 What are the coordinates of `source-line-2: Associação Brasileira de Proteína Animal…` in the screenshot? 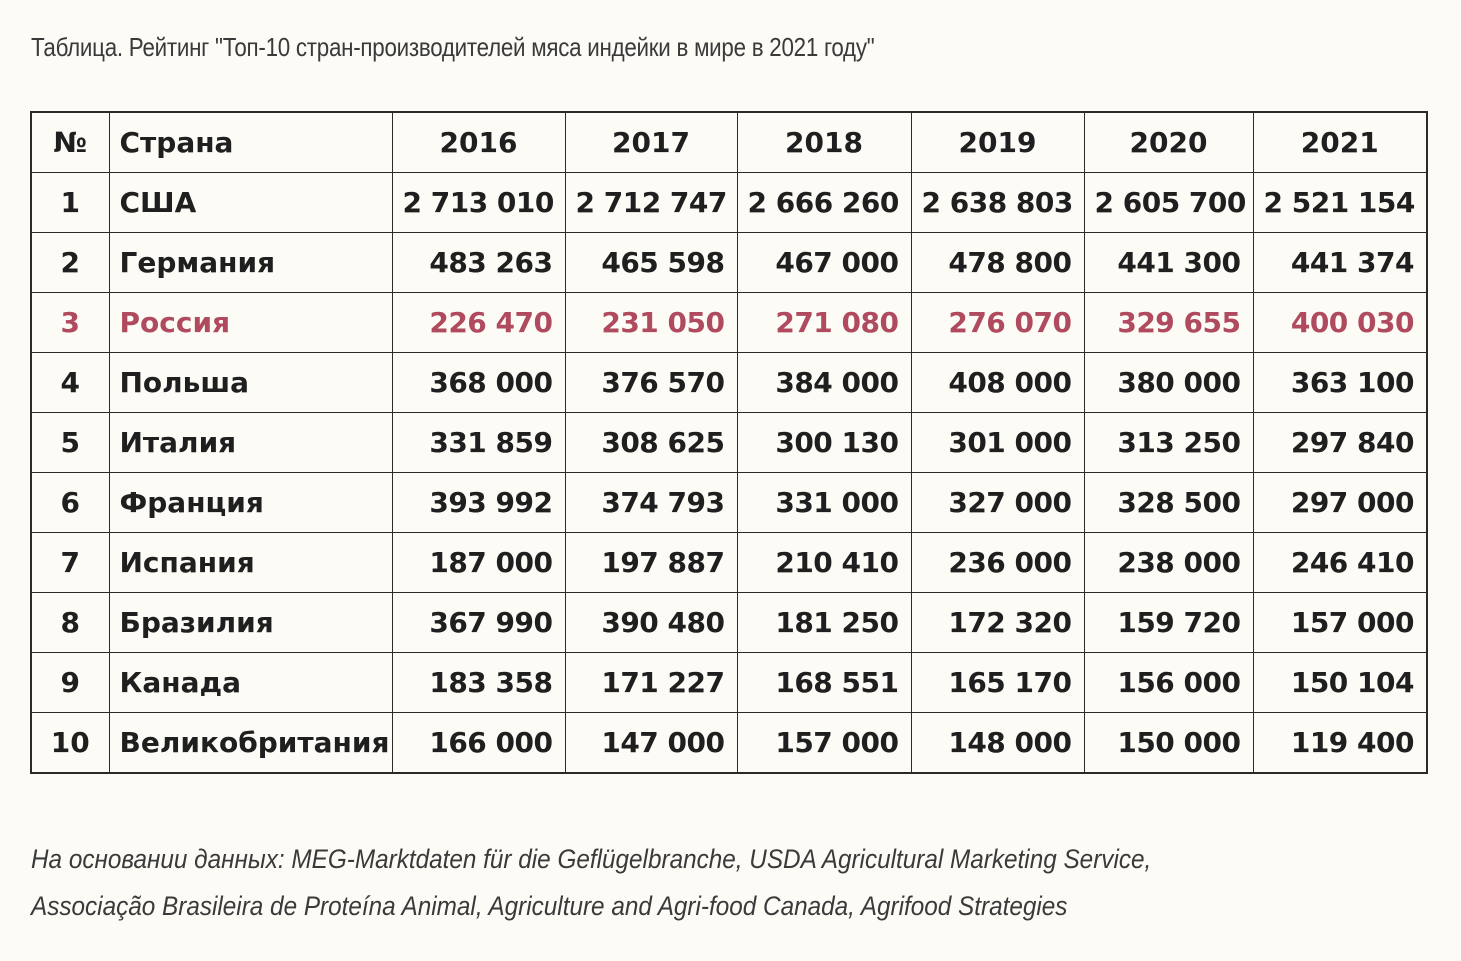 It's located at (549, 906).